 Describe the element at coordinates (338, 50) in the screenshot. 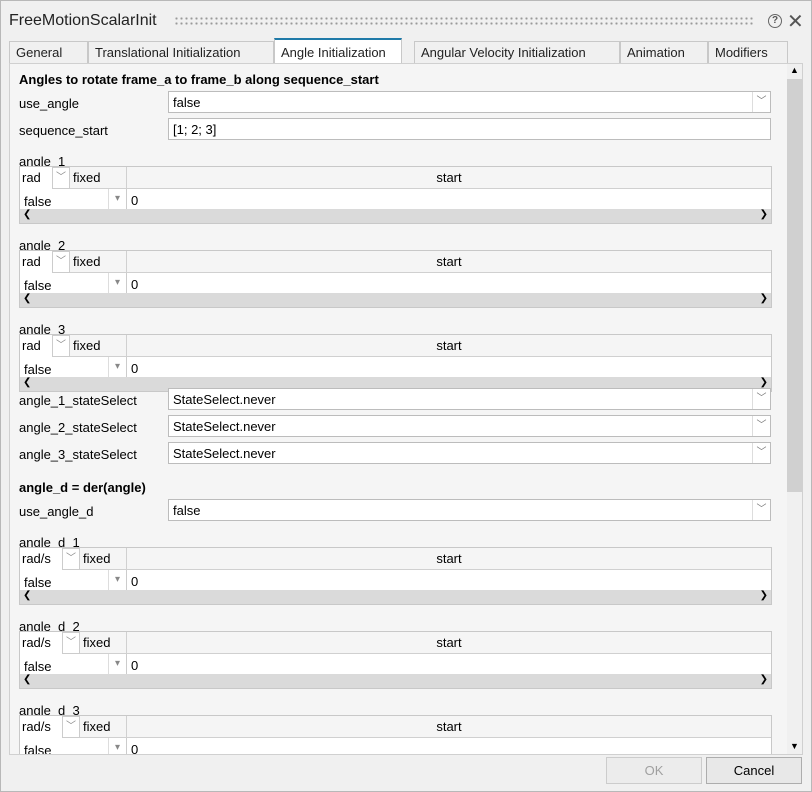

I see `tab-angle-initialization: Angle Initialization` at that location.